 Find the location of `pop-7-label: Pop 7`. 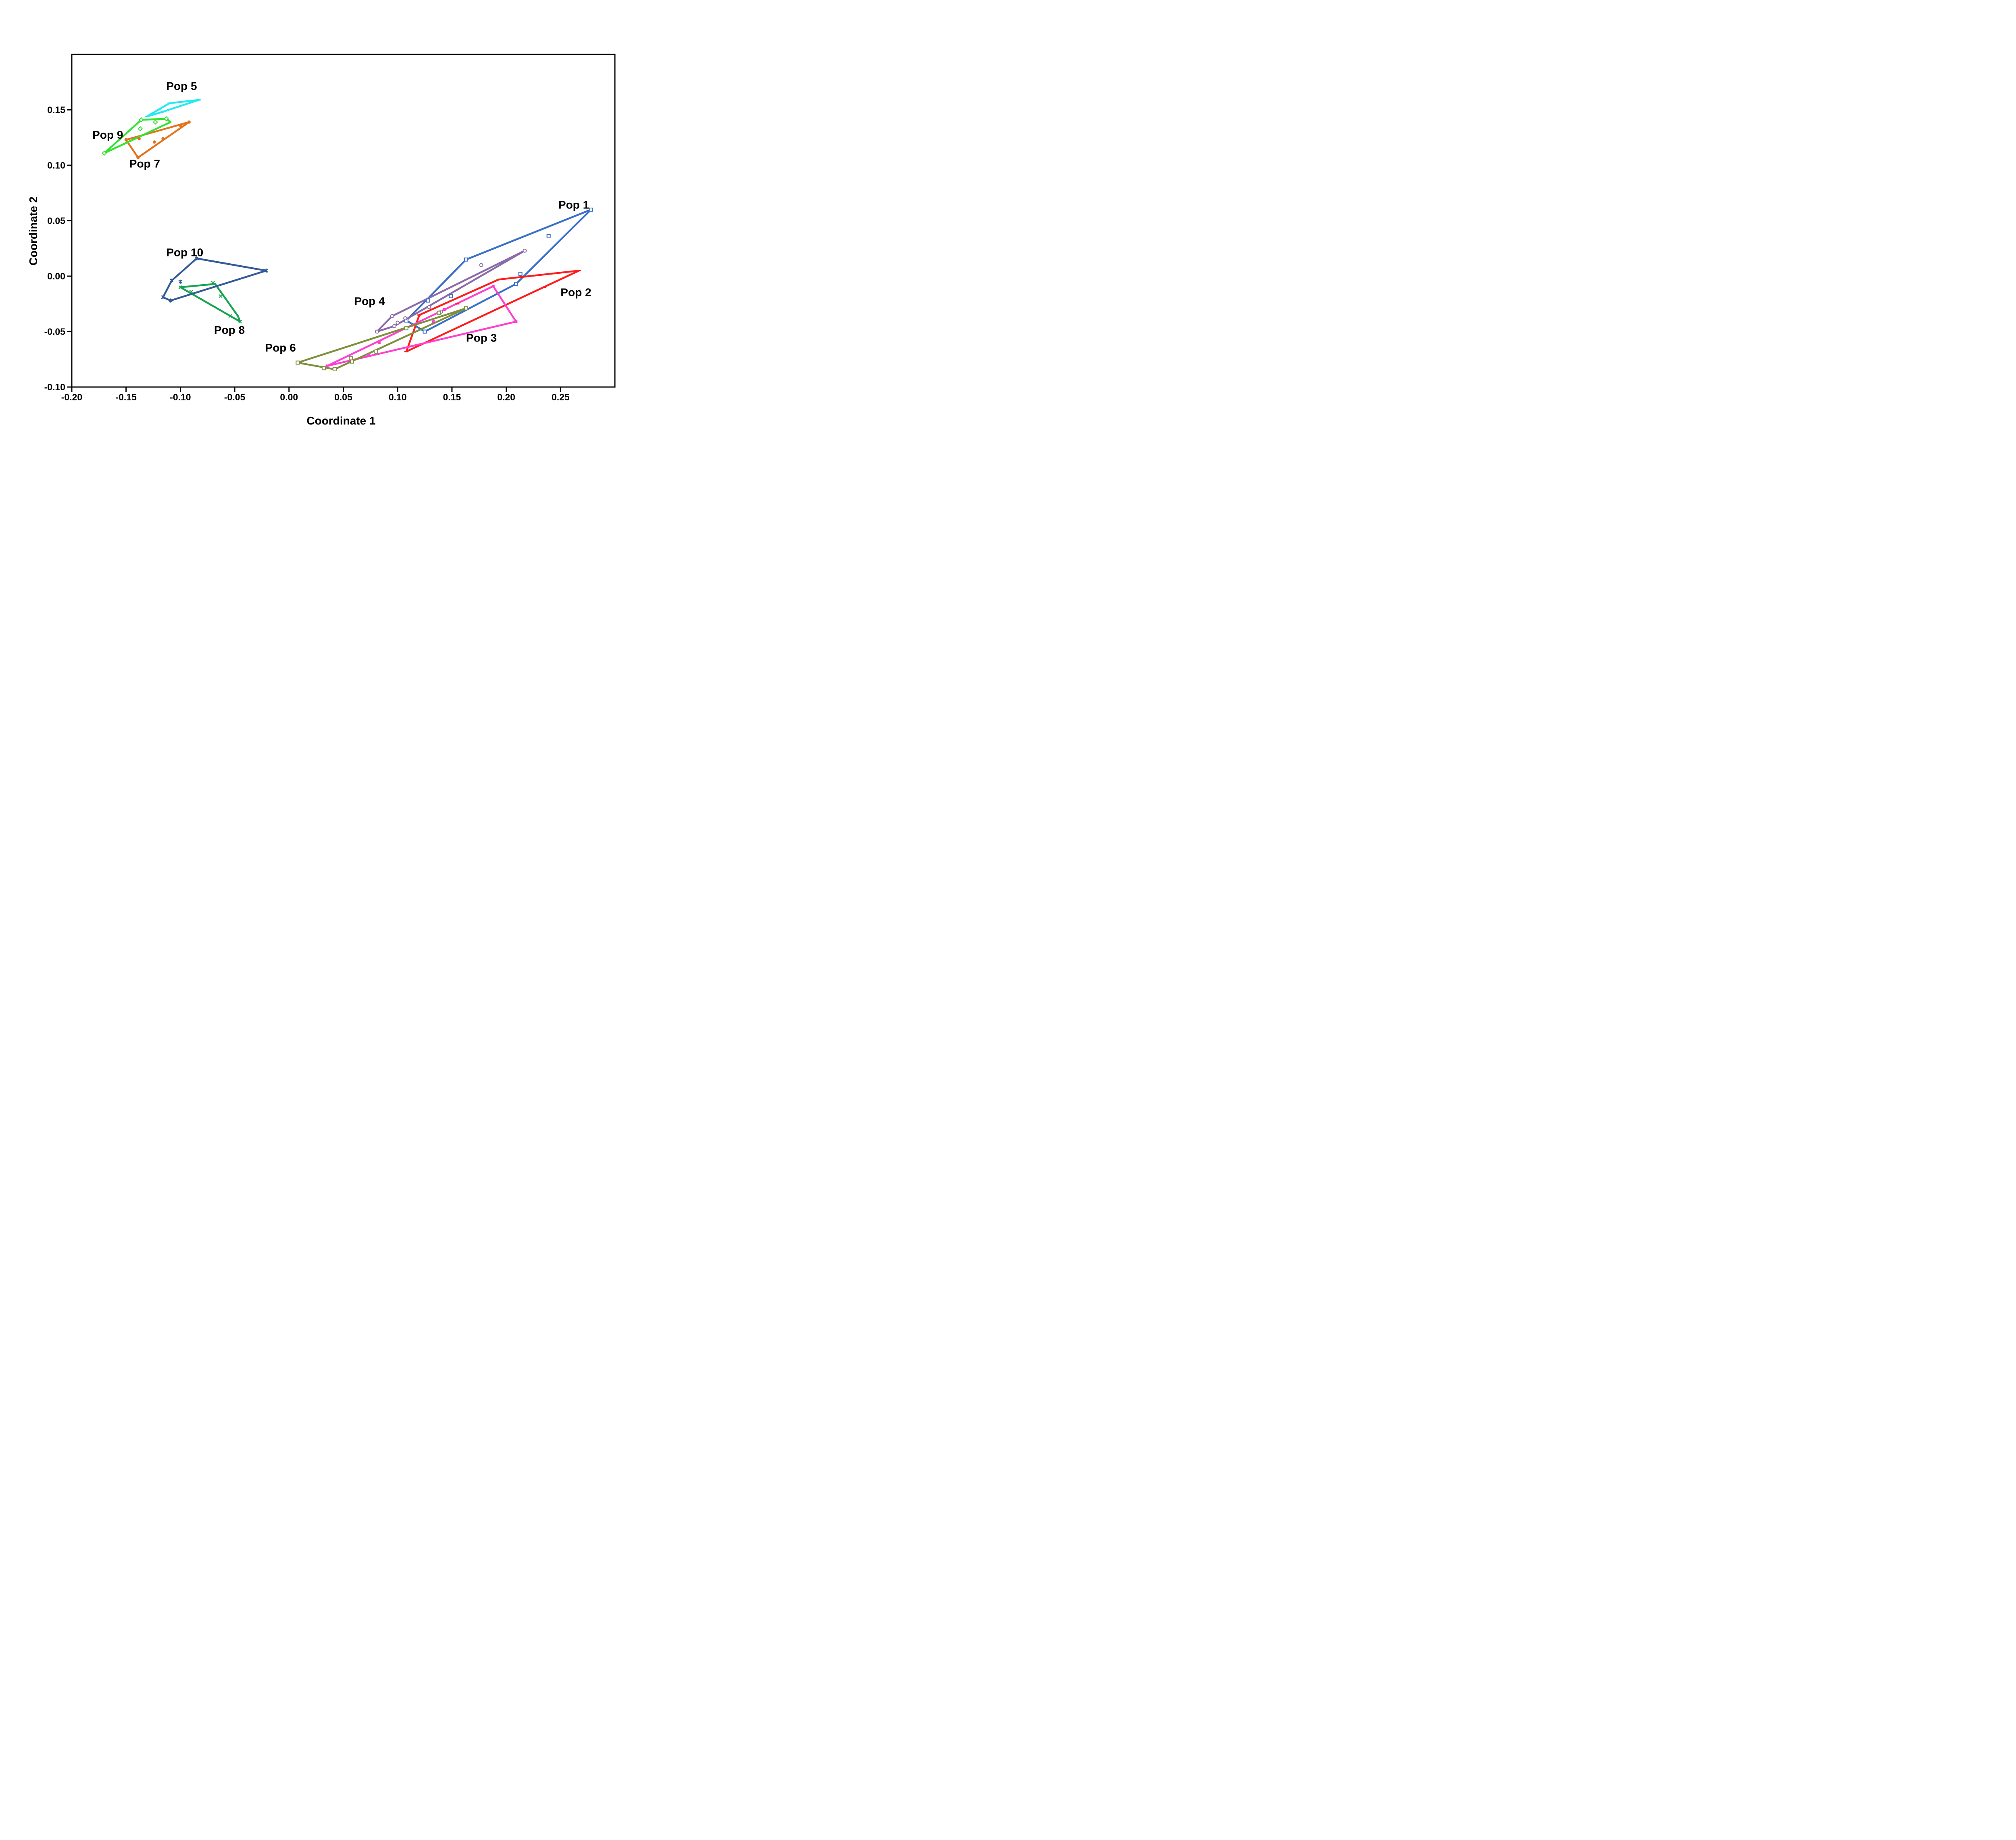

pop-7-label: Pop 7 is located at coordinates (144, 164).